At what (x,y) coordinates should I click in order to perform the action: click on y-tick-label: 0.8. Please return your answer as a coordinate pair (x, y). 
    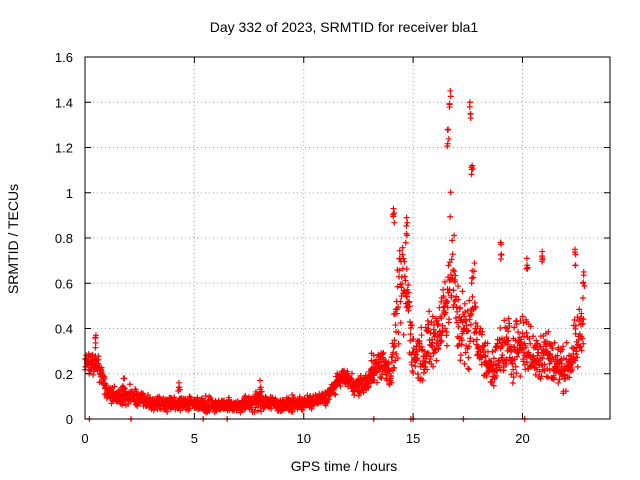
    Looking at the image, I should click on (64, 238).